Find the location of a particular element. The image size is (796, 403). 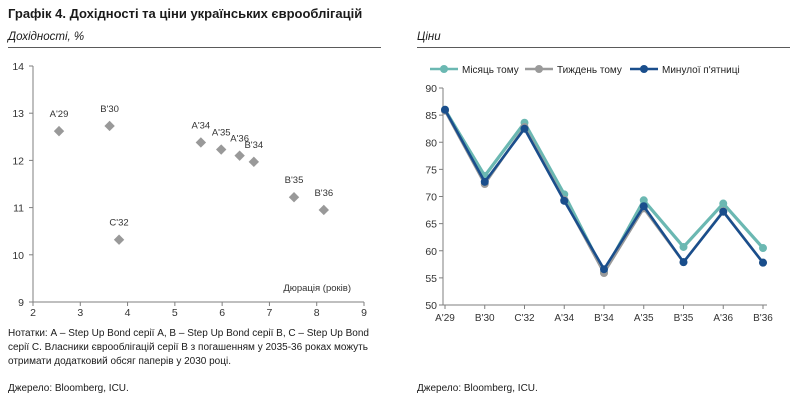

legend-label: Минулої п'ятниці is located at coordinates (701, 70).